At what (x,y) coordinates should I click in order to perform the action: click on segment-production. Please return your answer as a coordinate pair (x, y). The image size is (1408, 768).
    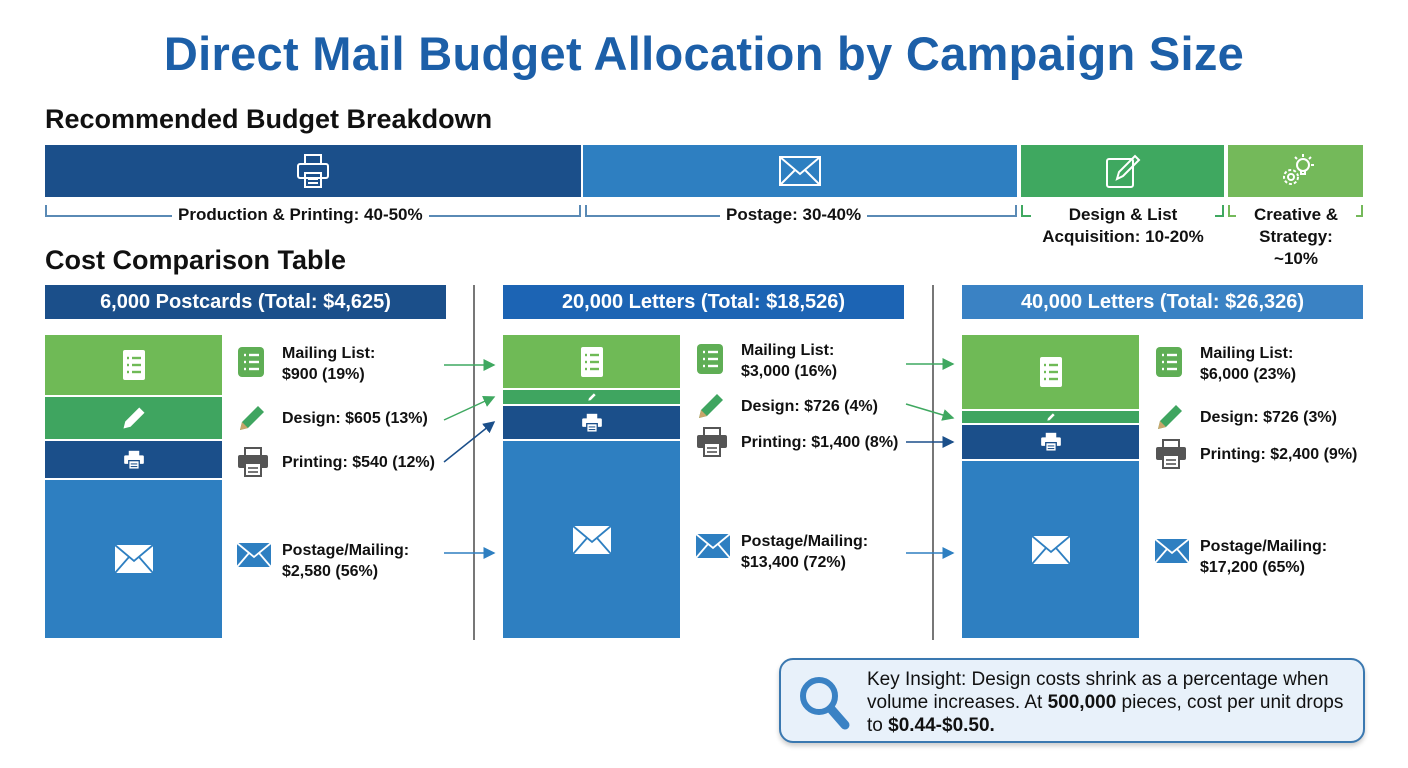
    Looking at the image, I should click on (313, 171).